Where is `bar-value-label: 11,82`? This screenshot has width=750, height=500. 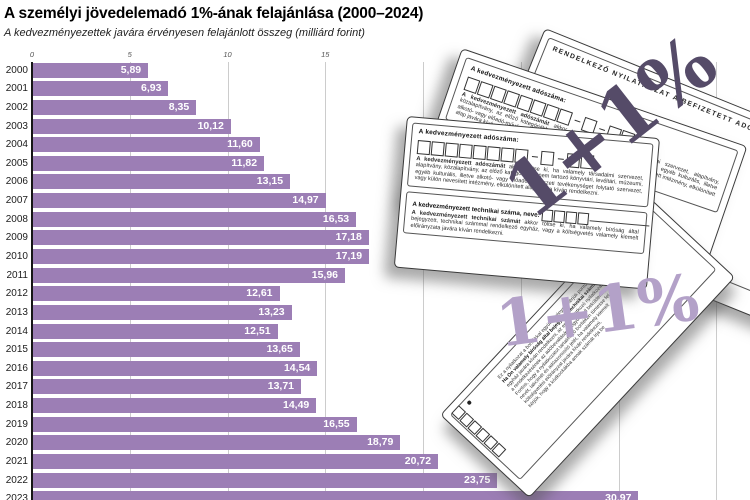
bar-value-label: 11,82 is located at coordinates (244, 162).